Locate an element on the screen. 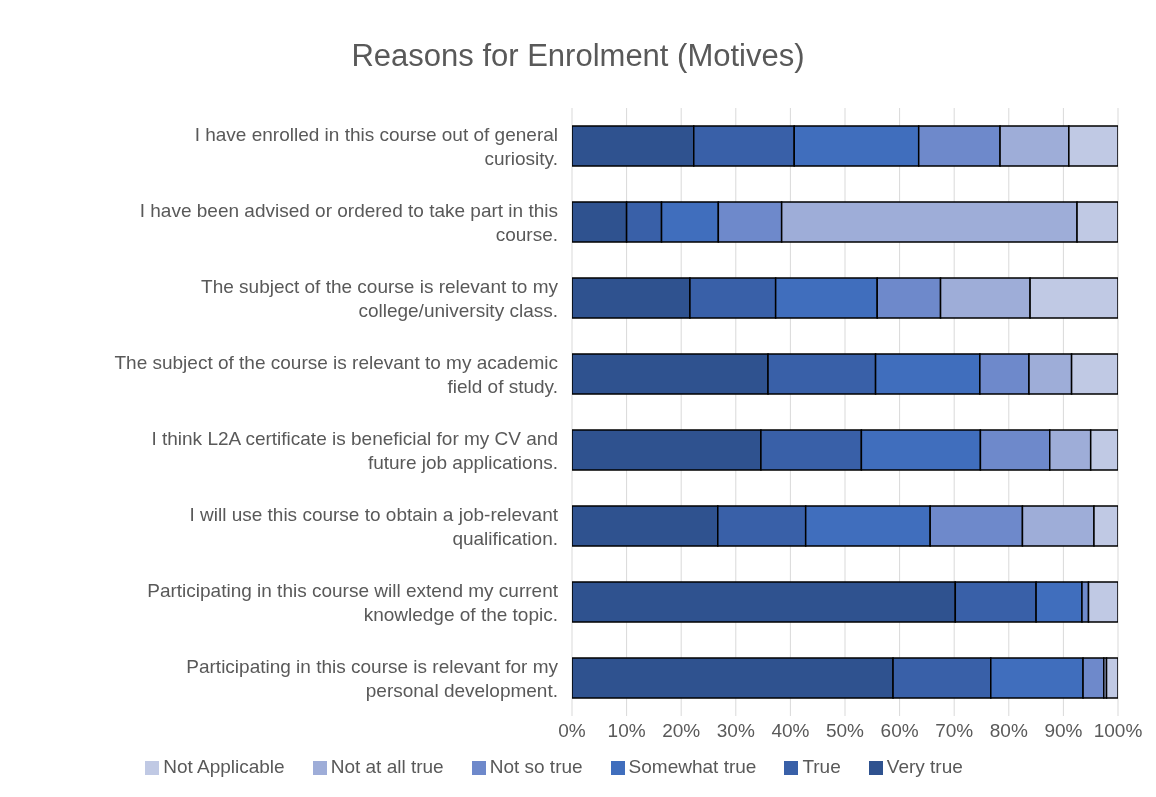  y-tick-label: The subject of the course is relevant to my academic field of study. is located at coordinates (336, 374).